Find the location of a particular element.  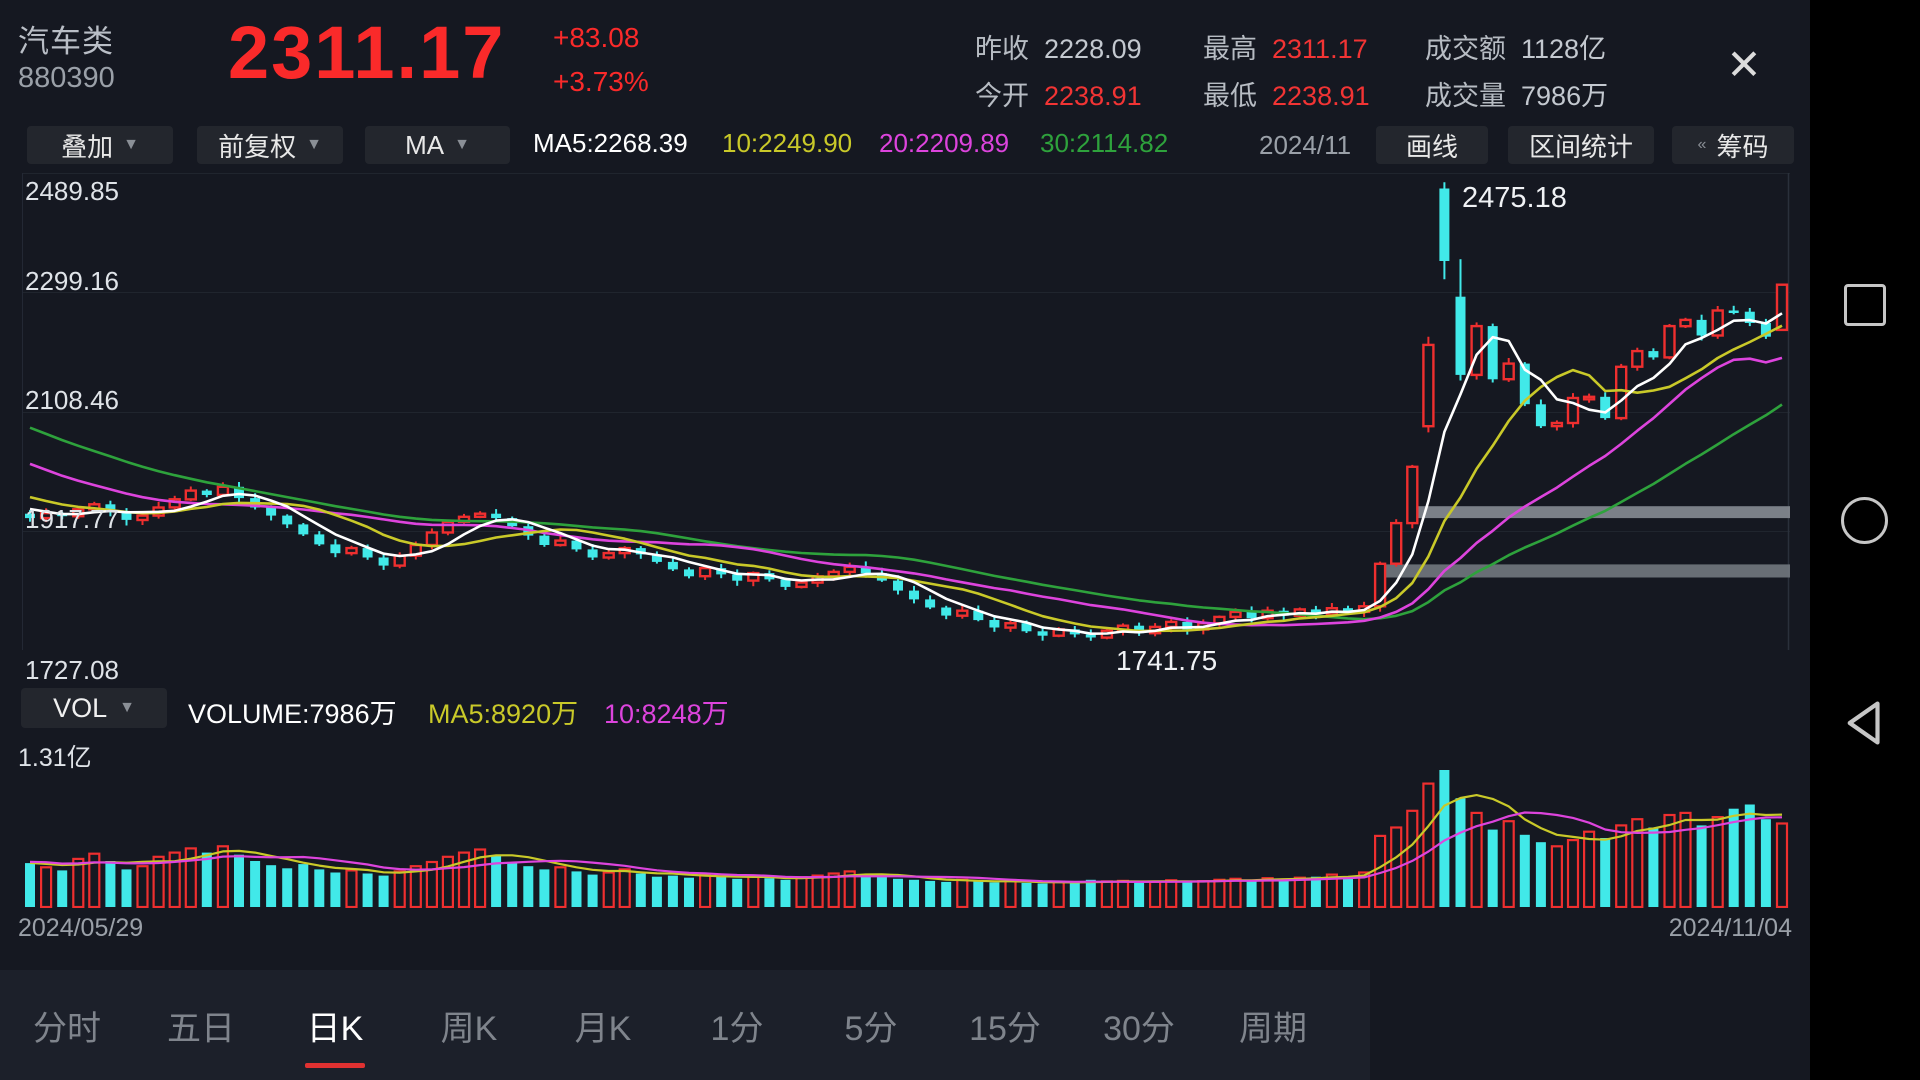

volume-indicator-dropdown: VOL ▼ is located at coordinates (94, 708).